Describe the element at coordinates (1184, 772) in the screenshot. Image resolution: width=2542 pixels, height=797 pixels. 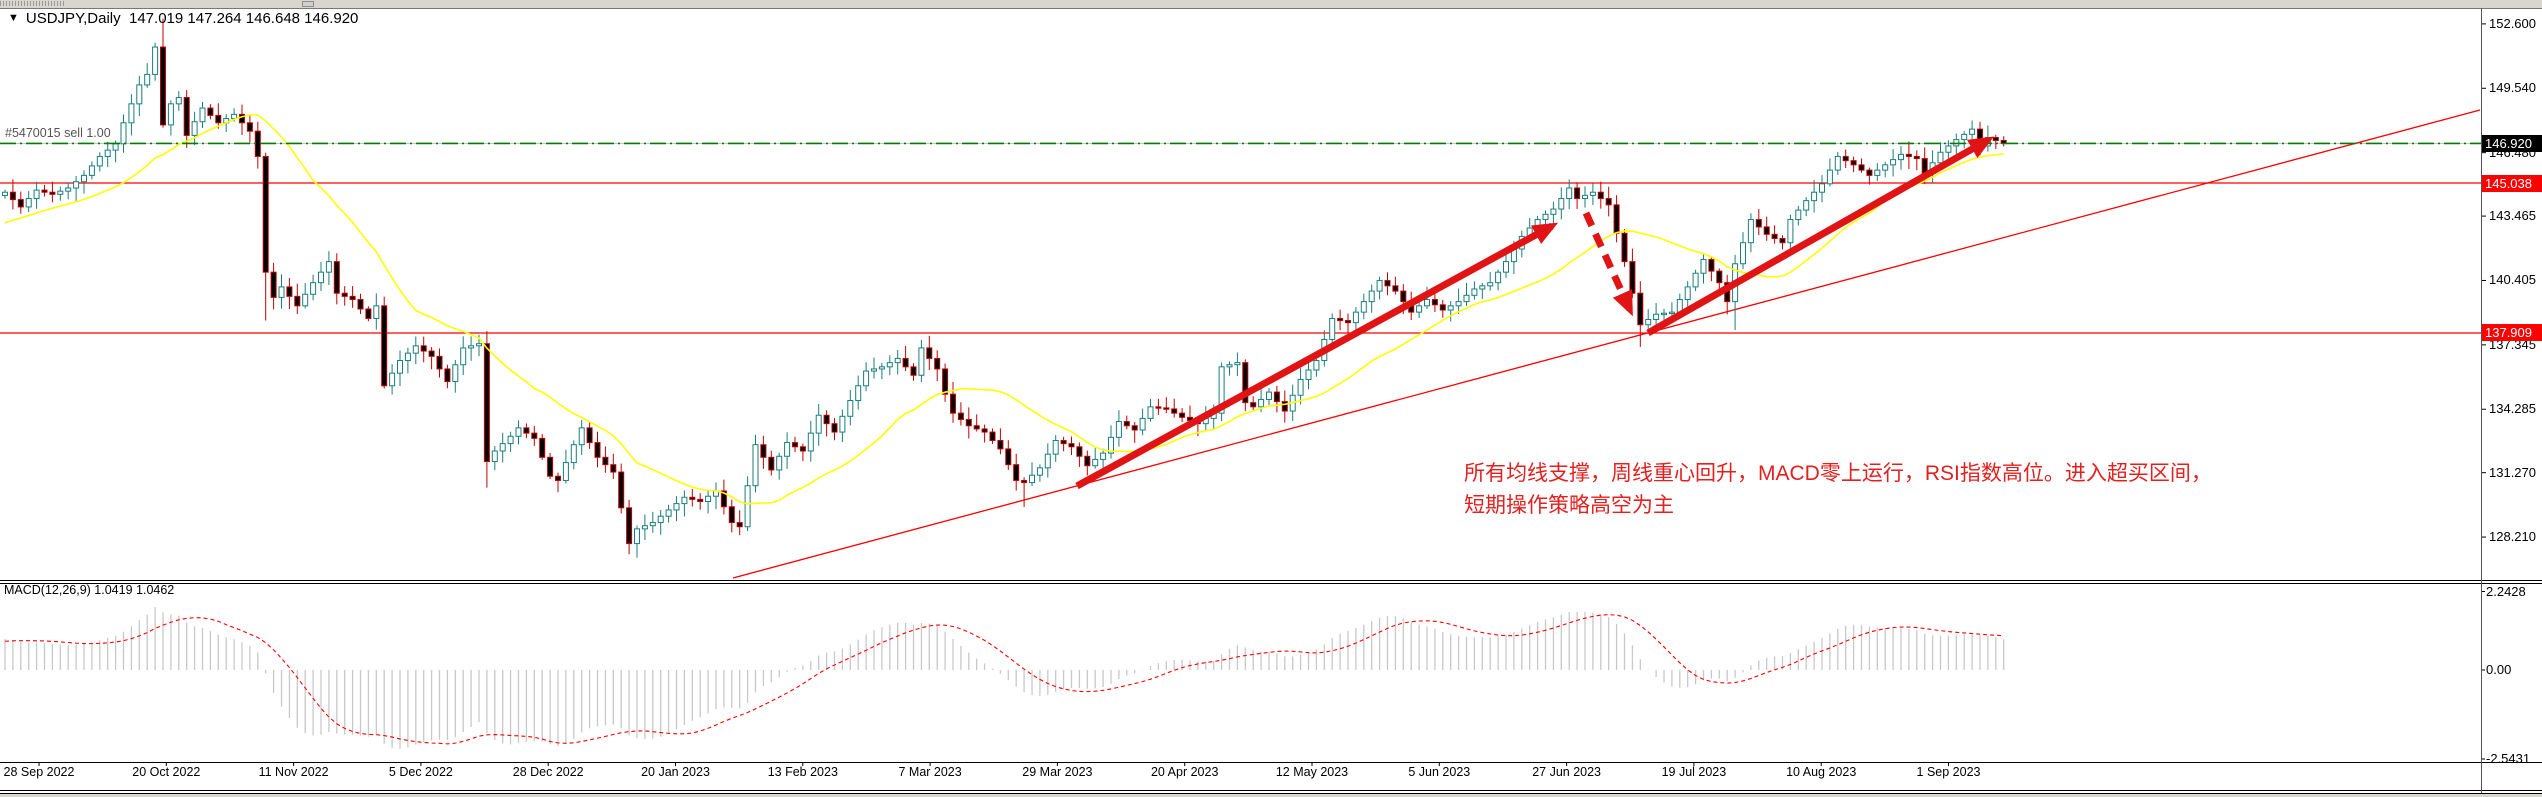
I see `date-axis-label: 20 Apr 2023` at that location.